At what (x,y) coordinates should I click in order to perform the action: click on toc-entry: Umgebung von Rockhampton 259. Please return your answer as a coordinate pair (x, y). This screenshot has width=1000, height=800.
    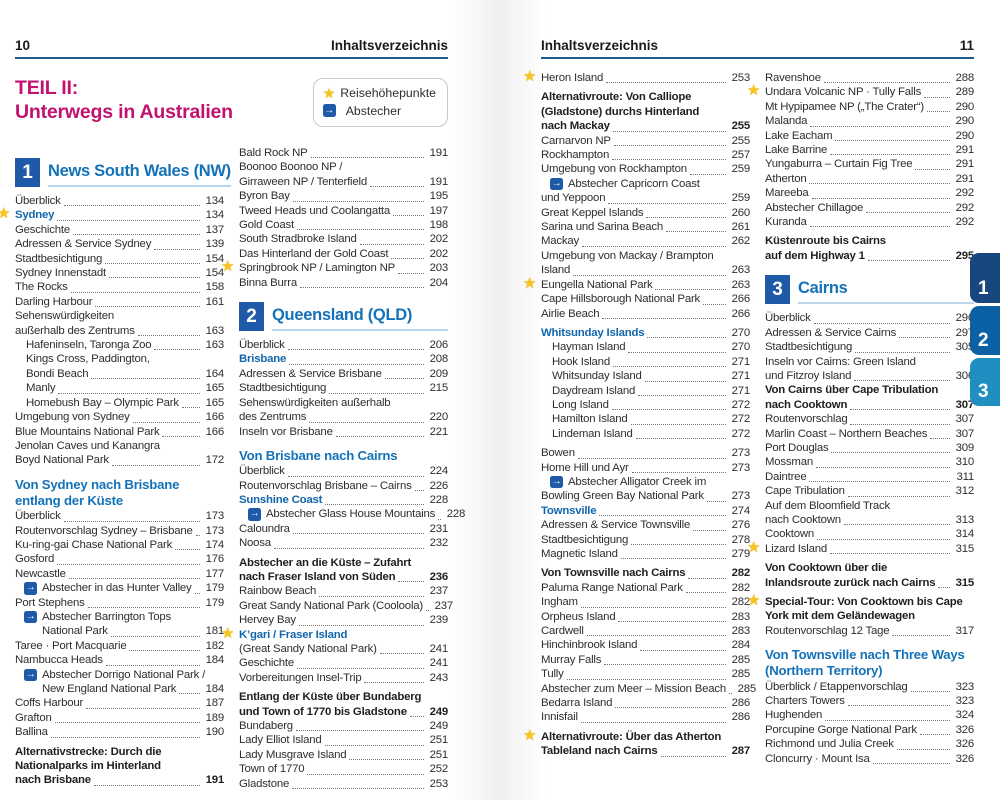
    Looking at the image, I should click on (645, 169).